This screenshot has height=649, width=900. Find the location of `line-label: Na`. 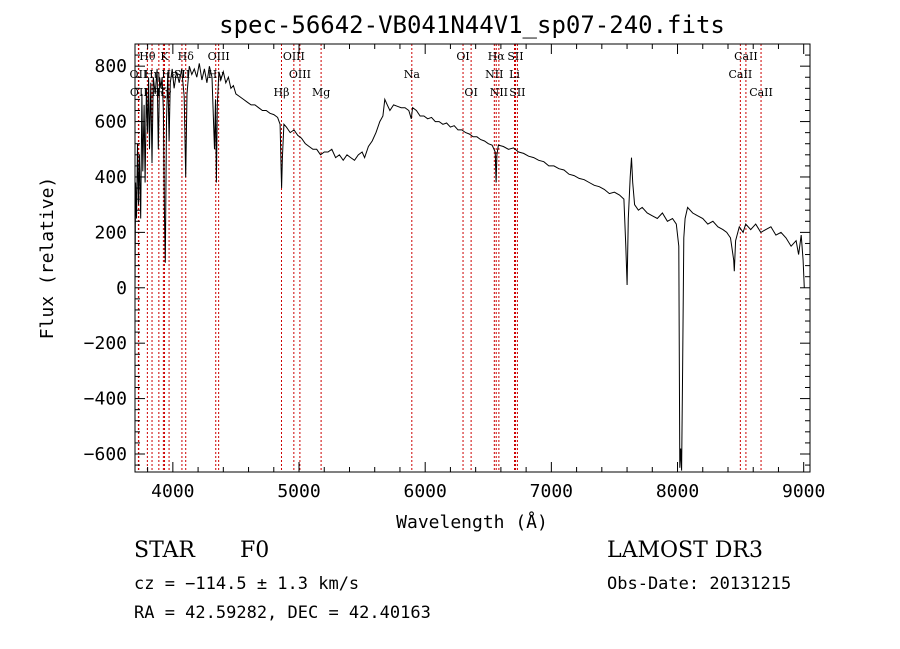

line-label: Na is located at coordinates (412, 74).